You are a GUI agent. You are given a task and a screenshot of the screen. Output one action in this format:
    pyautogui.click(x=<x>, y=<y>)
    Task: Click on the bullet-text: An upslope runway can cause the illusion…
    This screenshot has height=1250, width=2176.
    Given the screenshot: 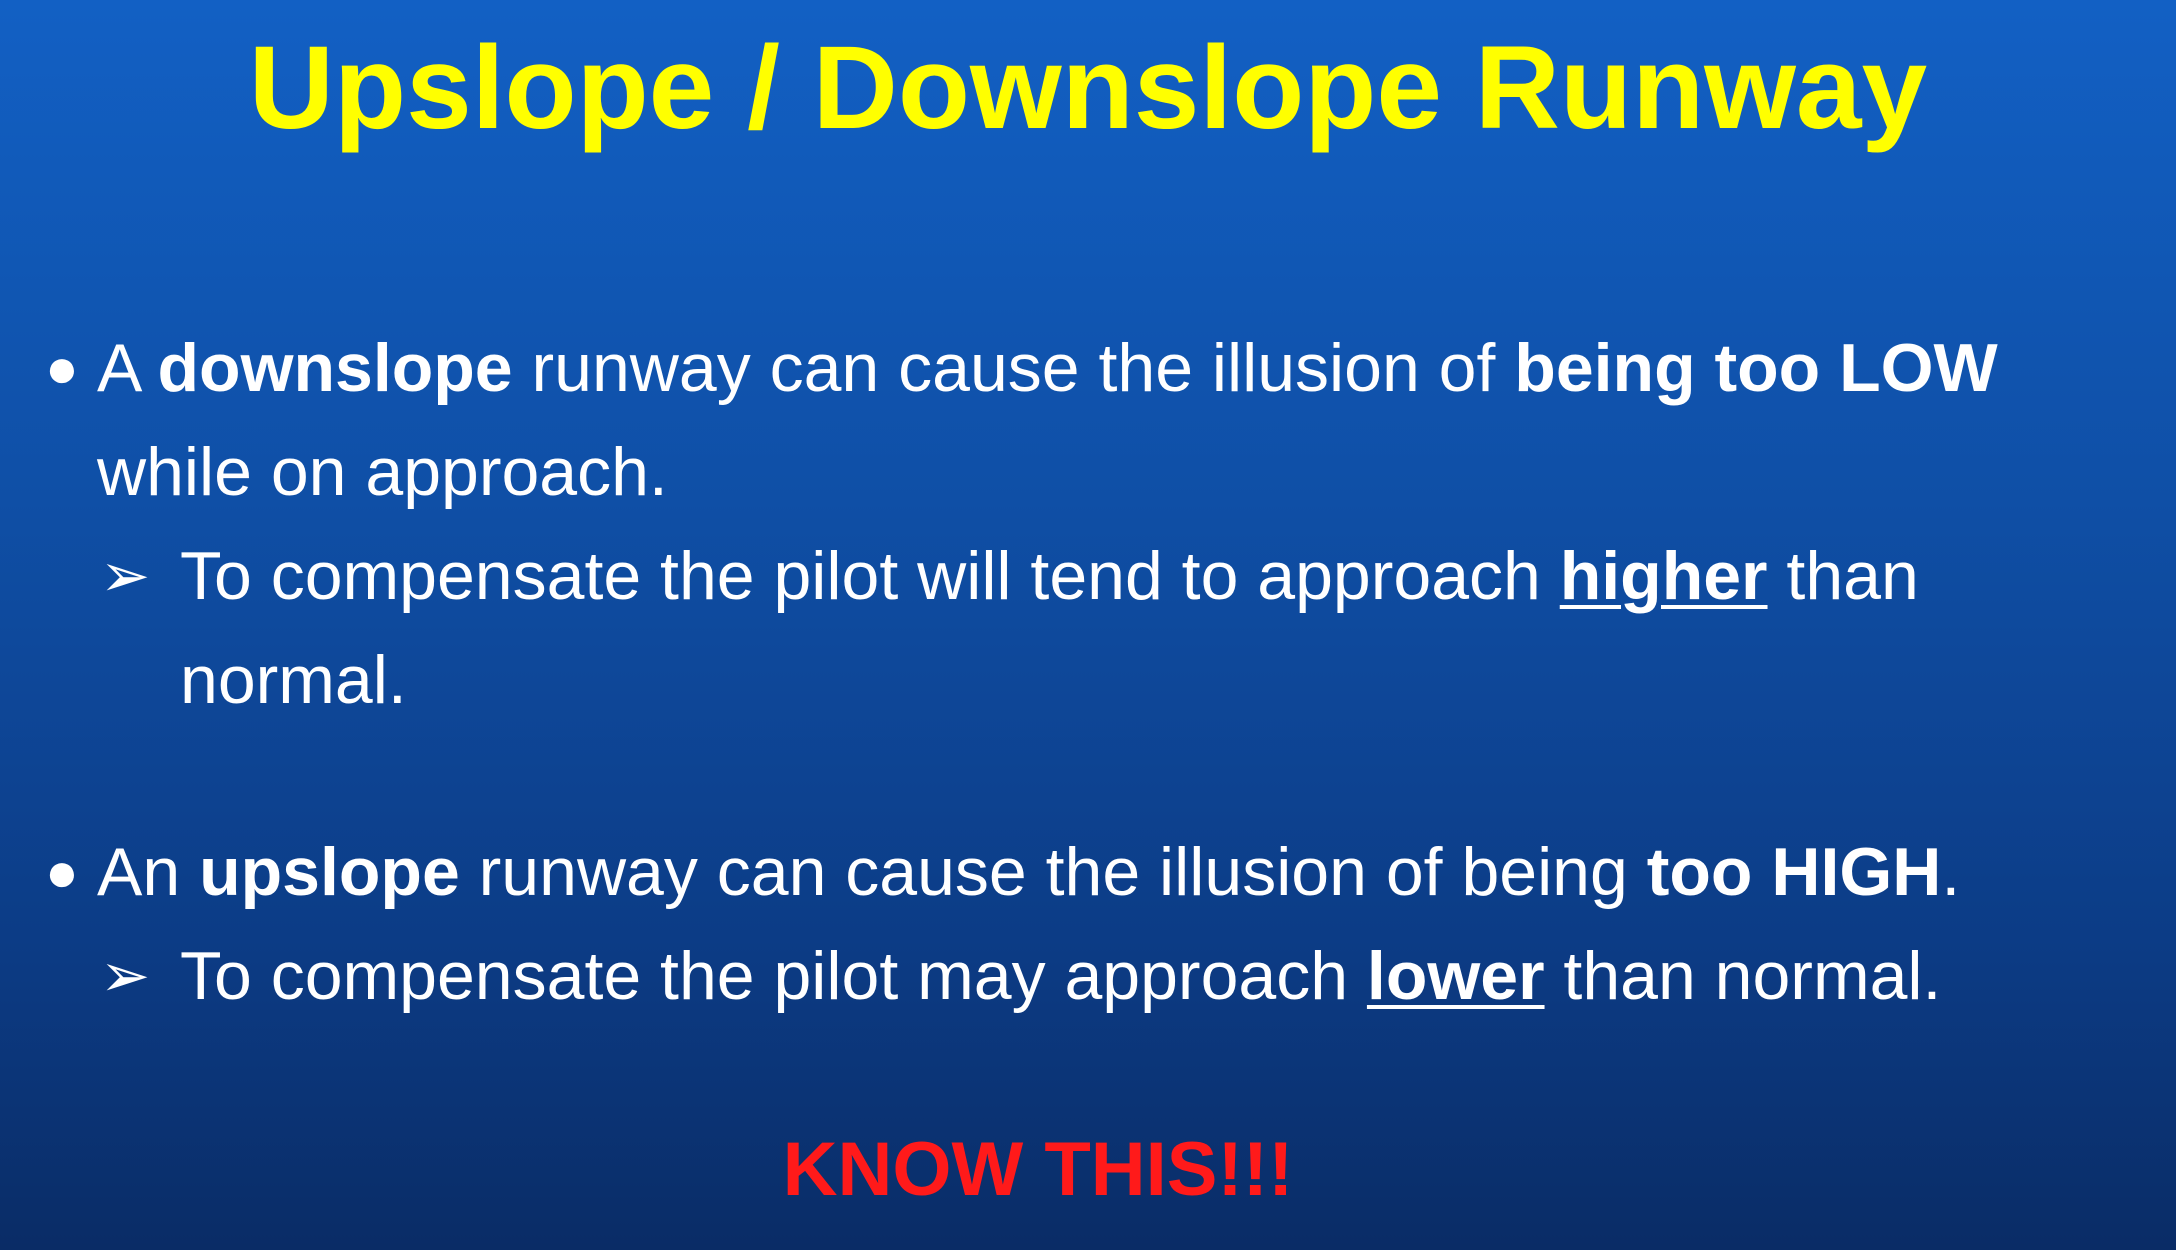 What is the action you would take?
    pyautogui.click(x=1029, y=872)
    